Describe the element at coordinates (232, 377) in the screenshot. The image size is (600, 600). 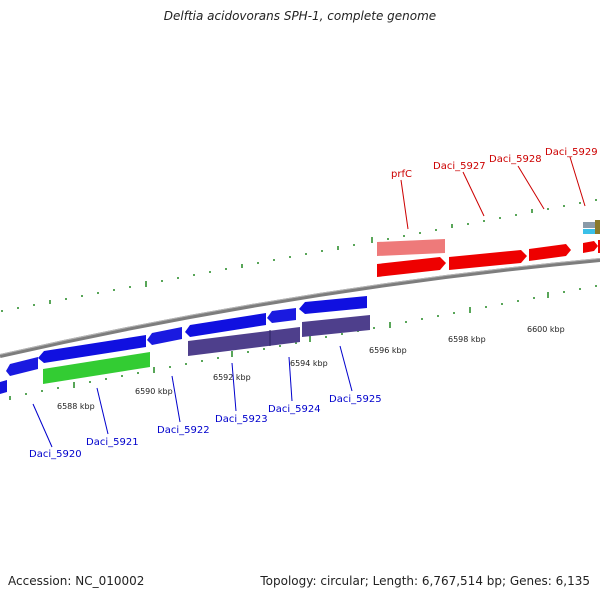
I see `kbp-label: 6592 kbp` at that location.